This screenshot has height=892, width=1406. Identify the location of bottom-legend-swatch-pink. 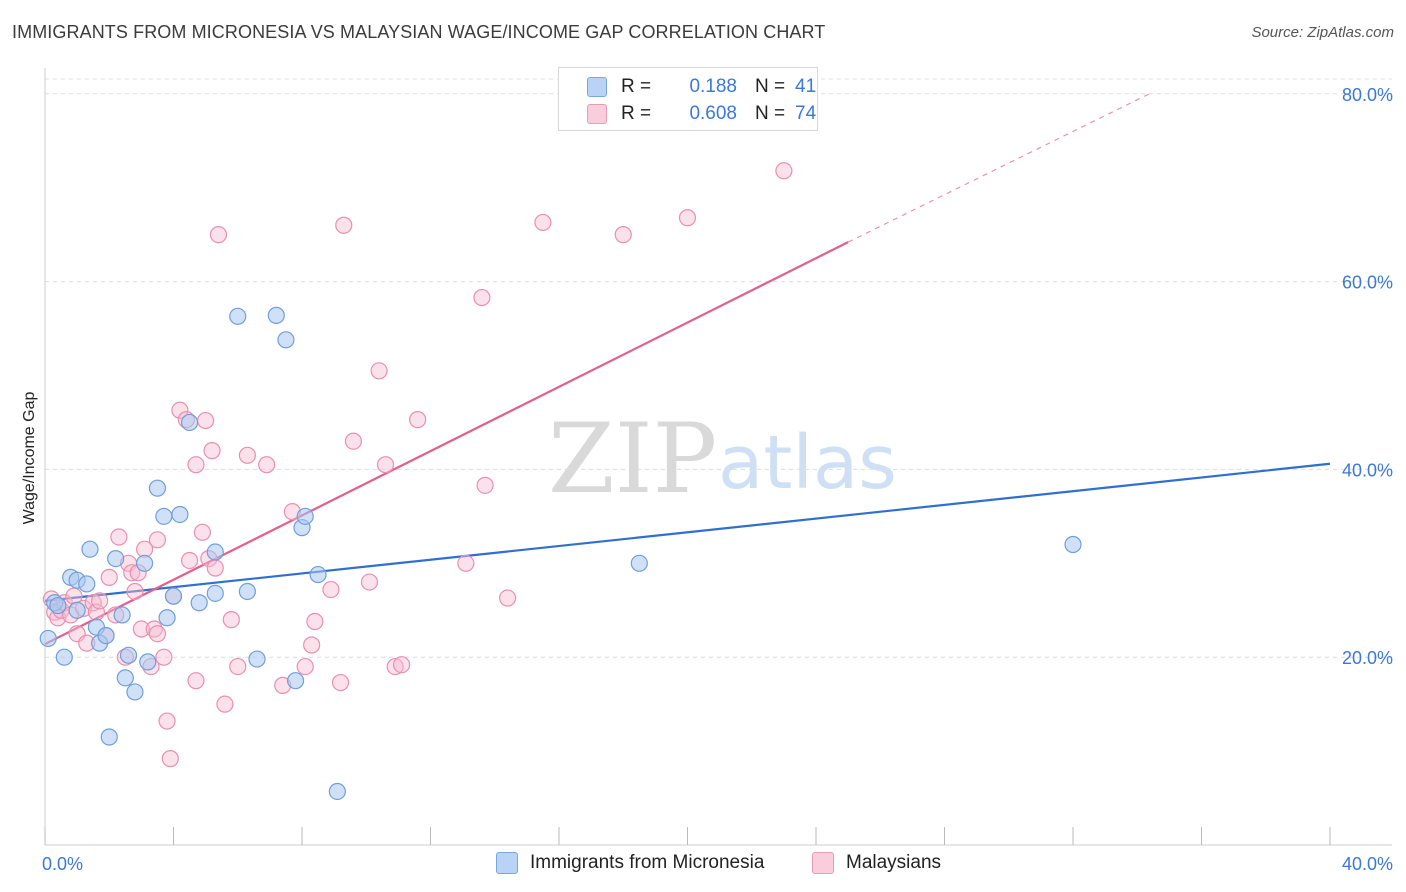
(823, 863).